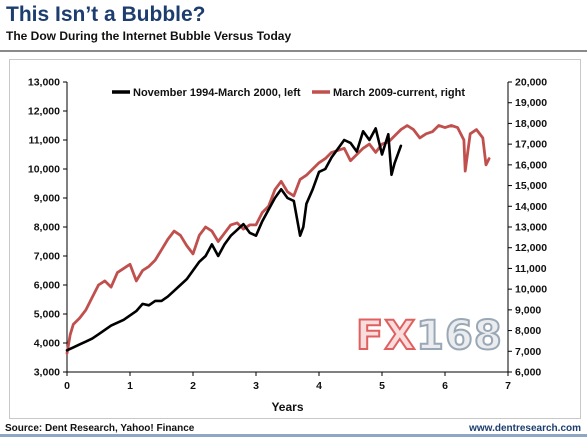  What do you see at coordinates (531, 207) in the screenshot?
I see `y-right-tick-label: 14,000` at bounding box center [531, 207].